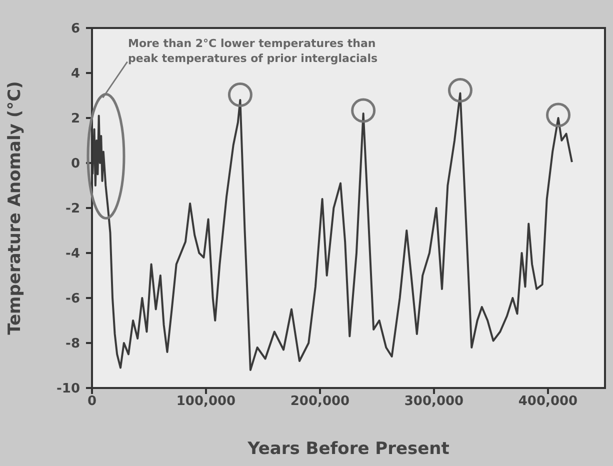 The image size is (613, 466). I want to click on y-tick-label: 6, so click(75, 29).